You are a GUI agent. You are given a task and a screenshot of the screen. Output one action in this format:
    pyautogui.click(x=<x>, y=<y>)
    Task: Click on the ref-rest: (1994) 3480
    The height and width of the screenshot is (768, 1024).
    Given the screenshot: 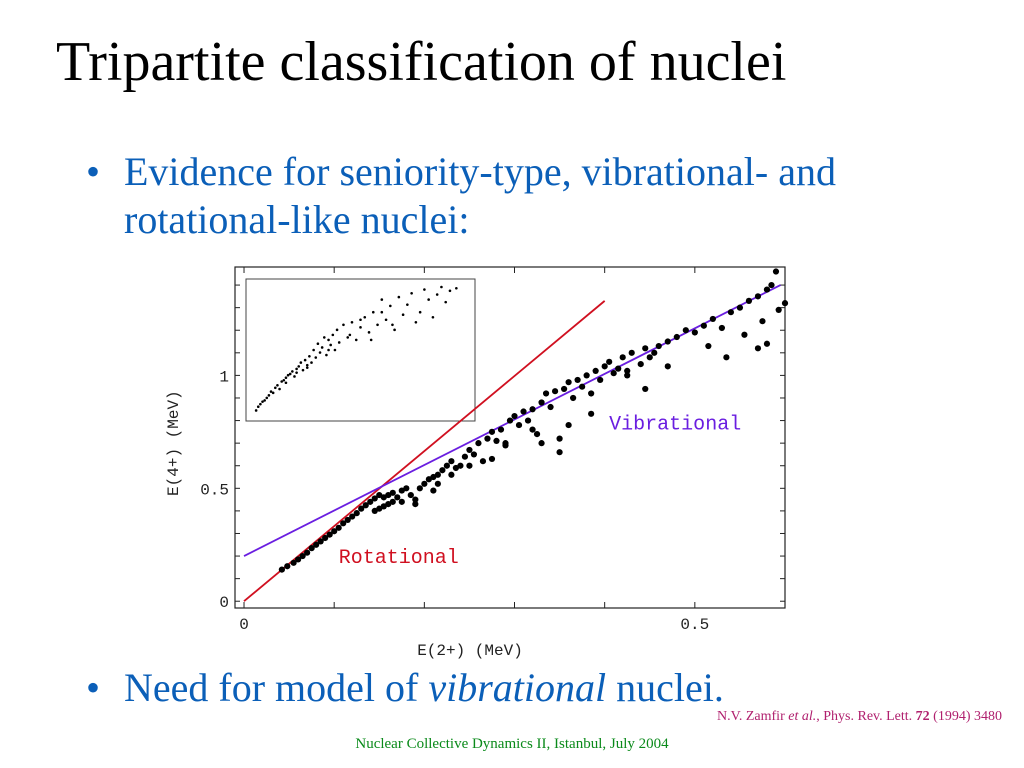 What is the action you would take?
    pyautogui.click(x=965, y=716)
    